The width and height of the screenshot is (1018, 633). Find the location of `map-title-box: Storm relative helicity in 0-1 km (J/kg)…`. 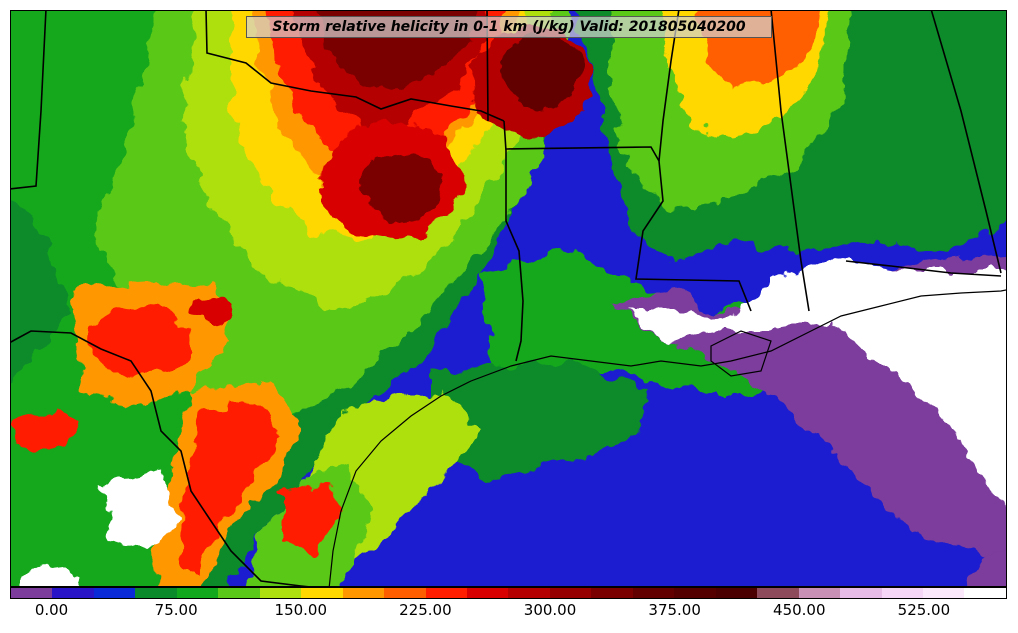

map-title-box: Storm relative helicity in 0-1 km (J/kg)… is located at coordinates (509, 27).